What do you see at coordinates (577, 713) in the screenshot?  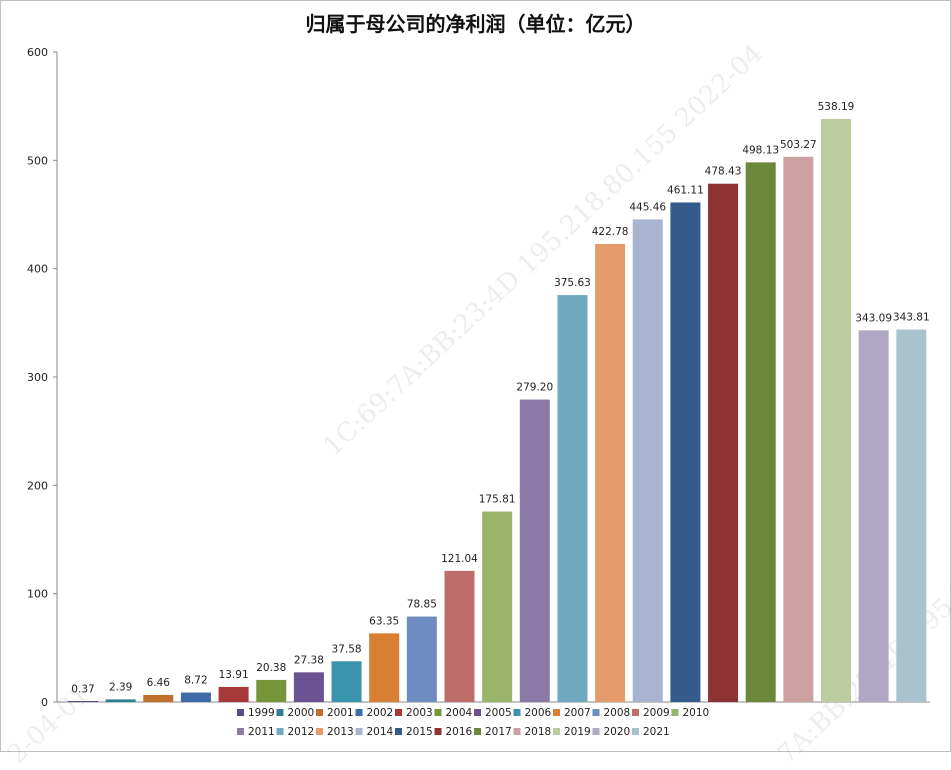 I see `legend-item: 2007` at bounding box center [577, 713].